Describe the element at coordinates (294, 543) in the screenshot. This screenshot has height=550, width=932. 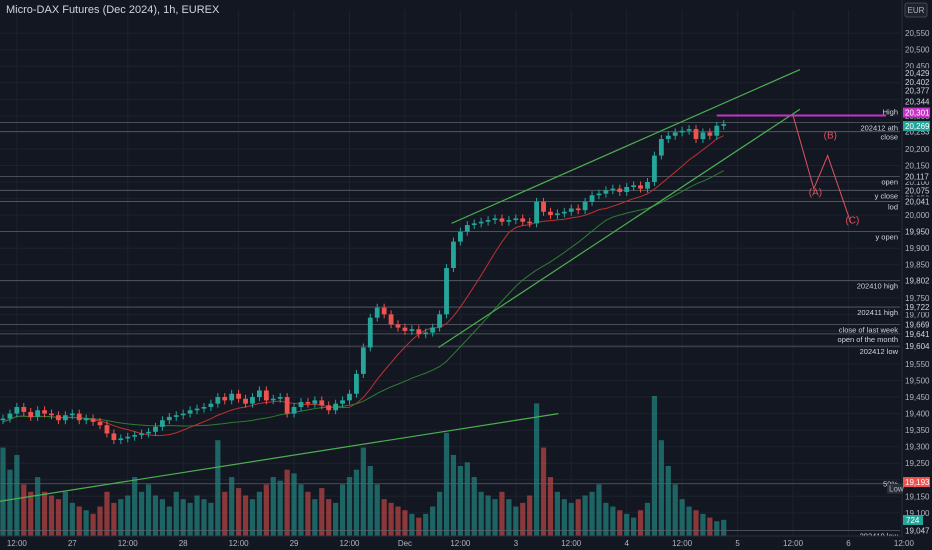
I see `x-tick-label: 29` at that location.